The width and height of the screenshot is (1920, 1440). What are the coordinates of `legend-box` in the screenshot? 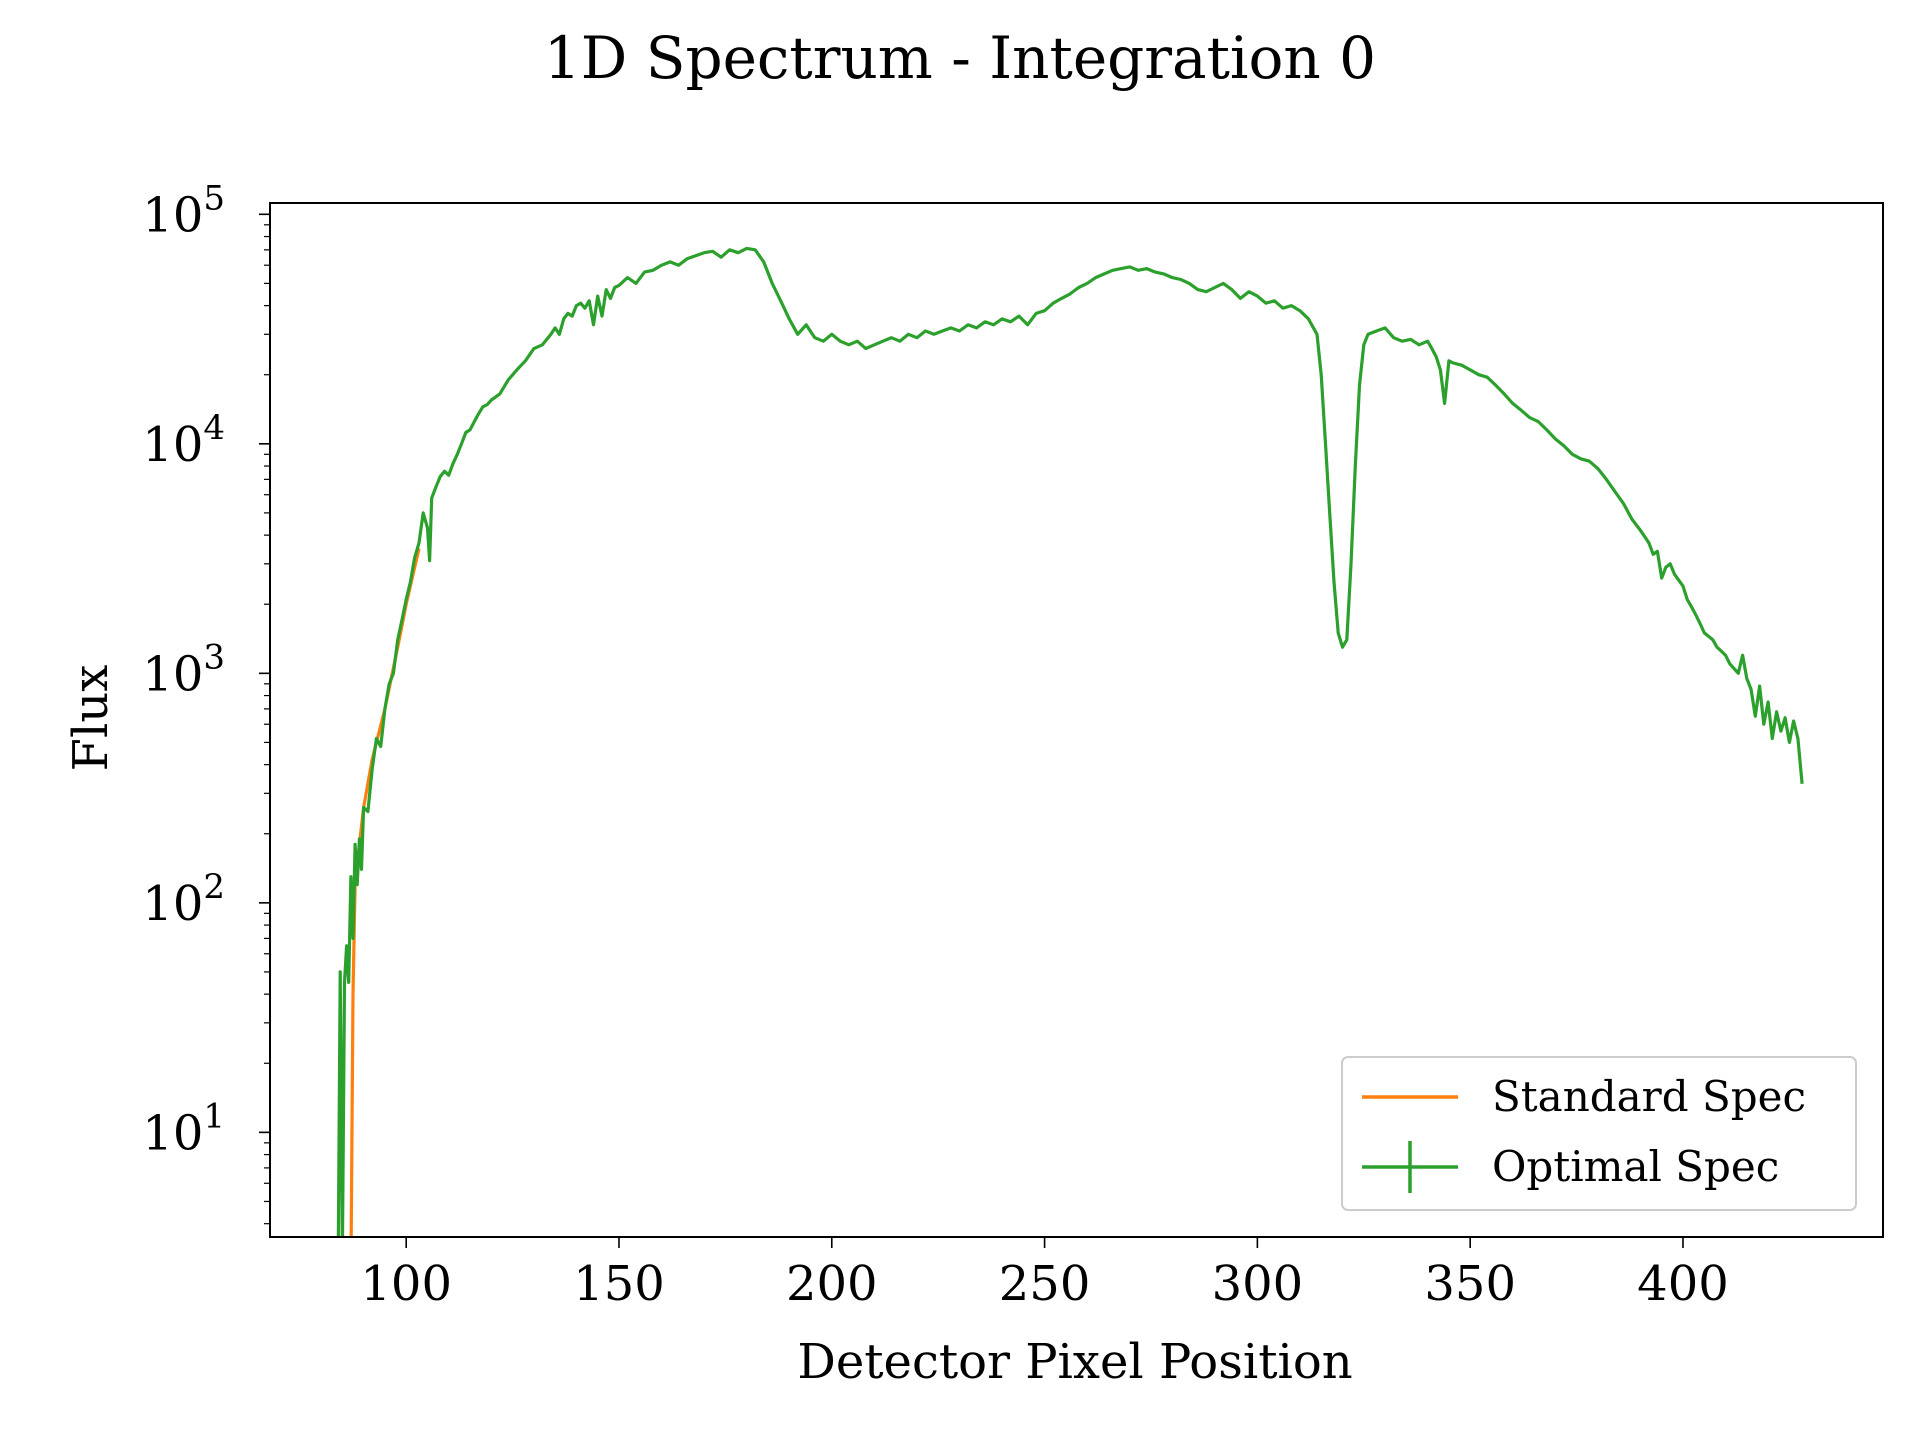 It's located at (1599, 1133).